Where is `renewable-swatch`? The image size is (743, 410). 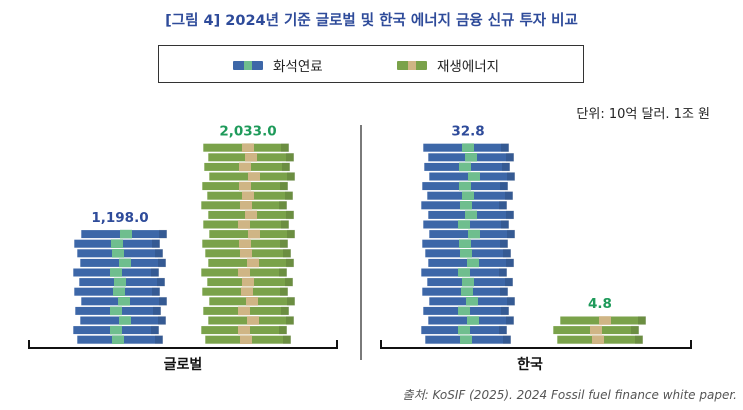 renewable-swatch is located at coordinates (412, 65).